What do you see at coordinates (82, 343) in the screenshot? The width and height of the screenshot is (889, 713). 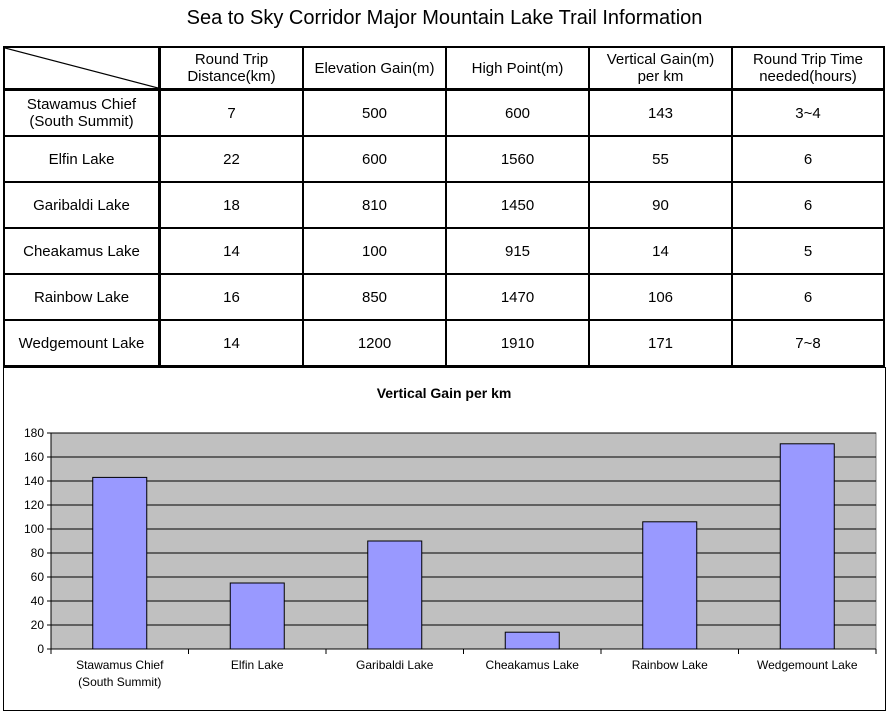 I see `trail-name-cell: Wedgemount Lake` at bounding box center [82, 343].